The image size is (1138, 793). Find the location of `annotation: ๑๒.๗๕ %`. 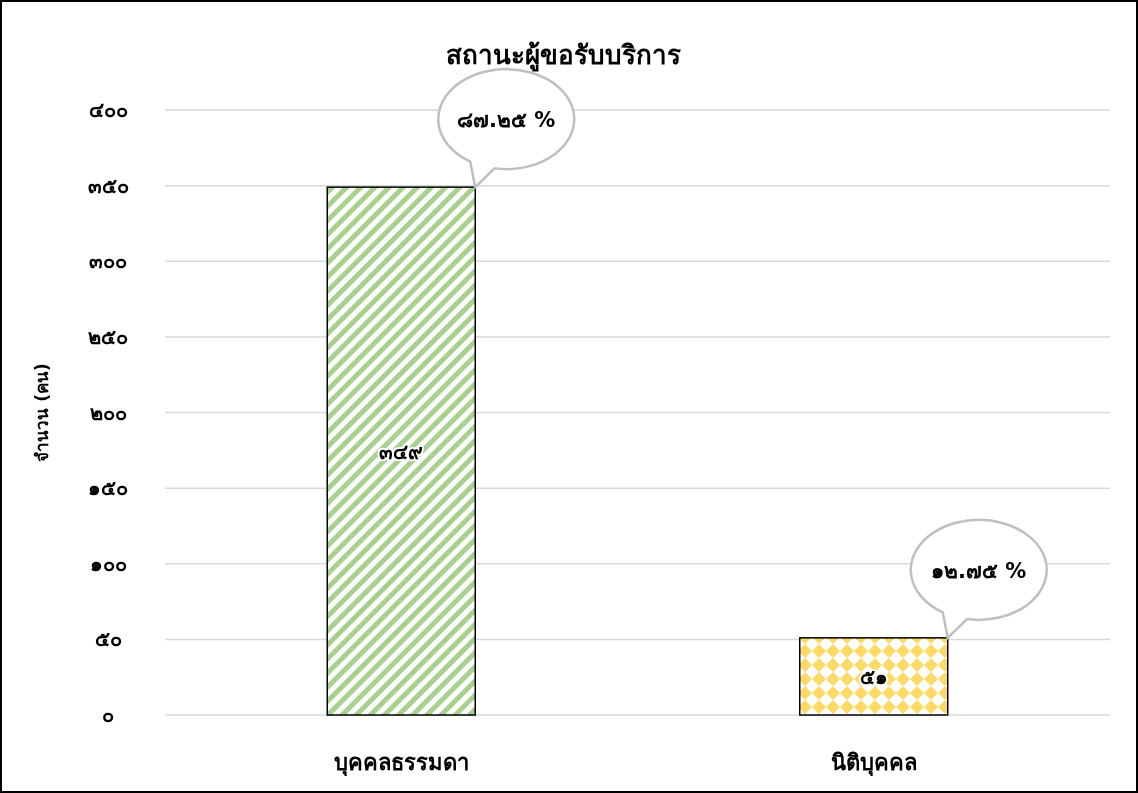

annotation: ๑๒.๗๕ % is located at coordinates (979, 570).